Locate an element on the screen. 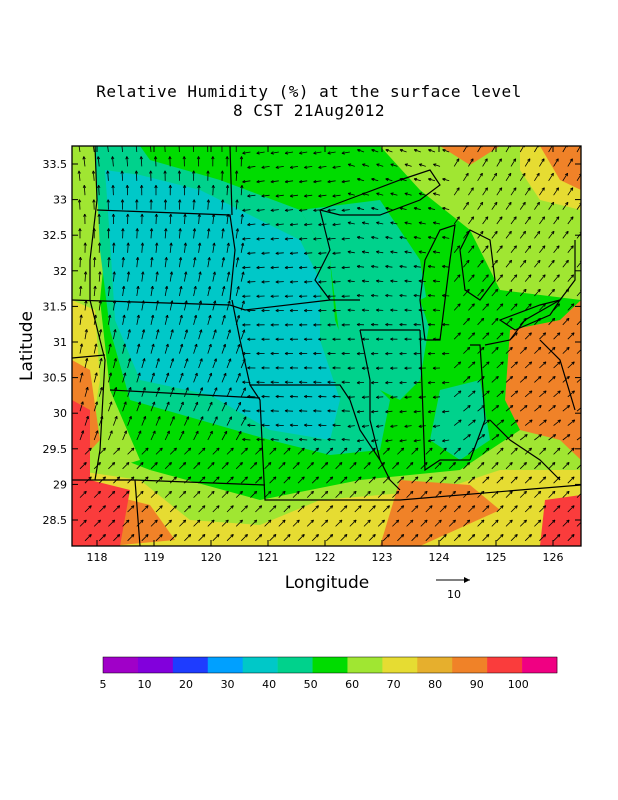 Image resolution: width=618 pixels, height=800 pixels. reference-vector: 10 is located at coordinates (453, 589).